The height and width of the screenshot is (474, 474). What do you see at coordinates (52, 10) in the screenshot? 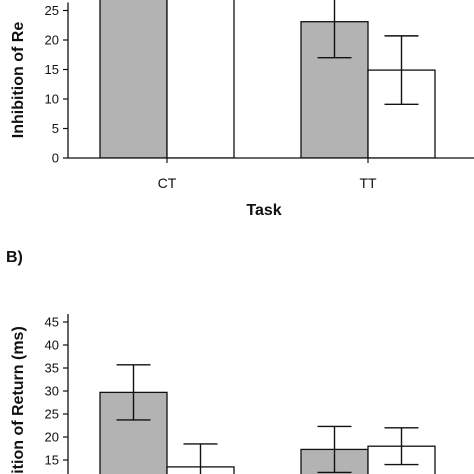
I see `panel-1-y-tick-label: 25` at bounding box center [52, 10].